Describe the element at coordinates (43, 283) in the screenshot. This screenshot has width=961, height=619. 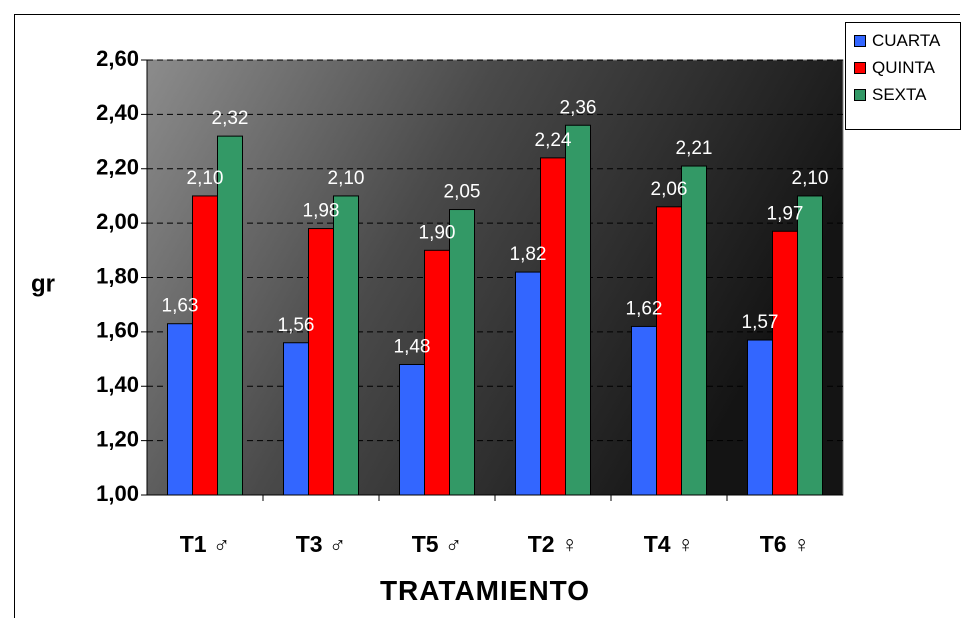
I see `y-axis-title: gr` at that location.